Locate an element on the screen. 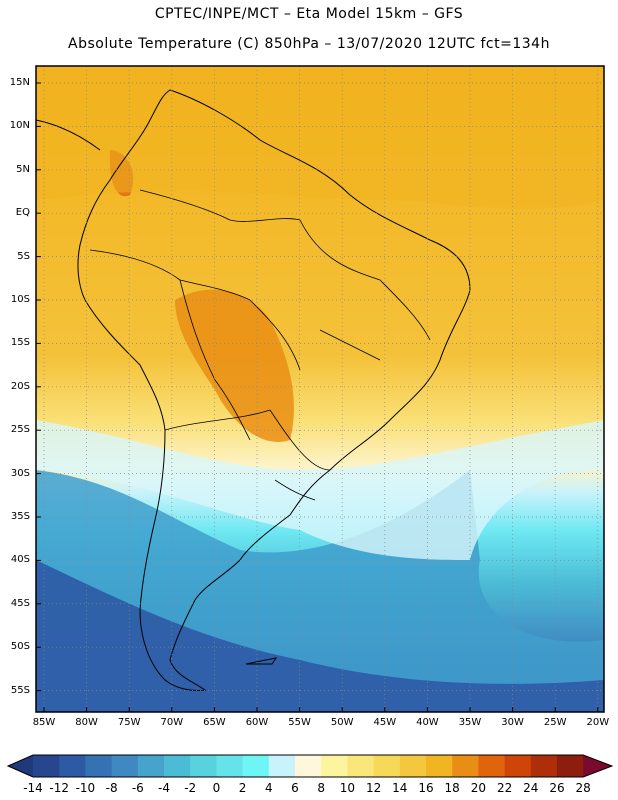  colorbar-label: 18 is located at coordinates (452, 788).